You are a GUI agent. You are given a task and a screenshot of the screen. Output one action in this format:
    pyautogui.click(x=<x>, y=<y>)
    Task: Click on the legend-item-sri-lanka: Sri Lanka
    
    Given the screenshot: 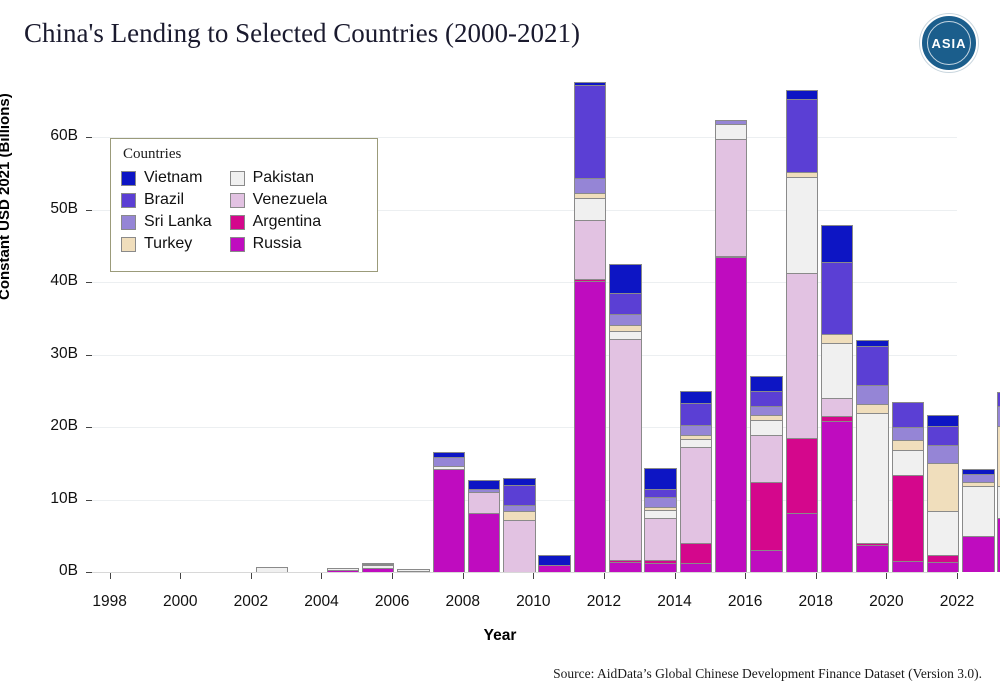 What is the action you would take?
    pyautogui.click(x=166, y=222)
    